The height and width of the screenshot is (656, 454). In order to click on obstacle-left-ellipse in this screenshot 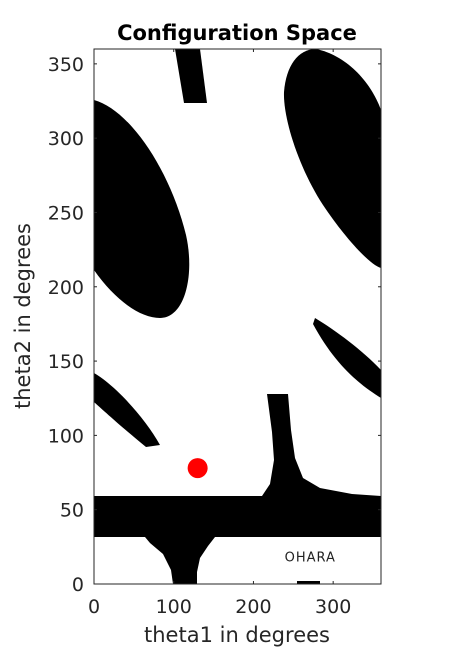, I will do `click(142, 209)`.